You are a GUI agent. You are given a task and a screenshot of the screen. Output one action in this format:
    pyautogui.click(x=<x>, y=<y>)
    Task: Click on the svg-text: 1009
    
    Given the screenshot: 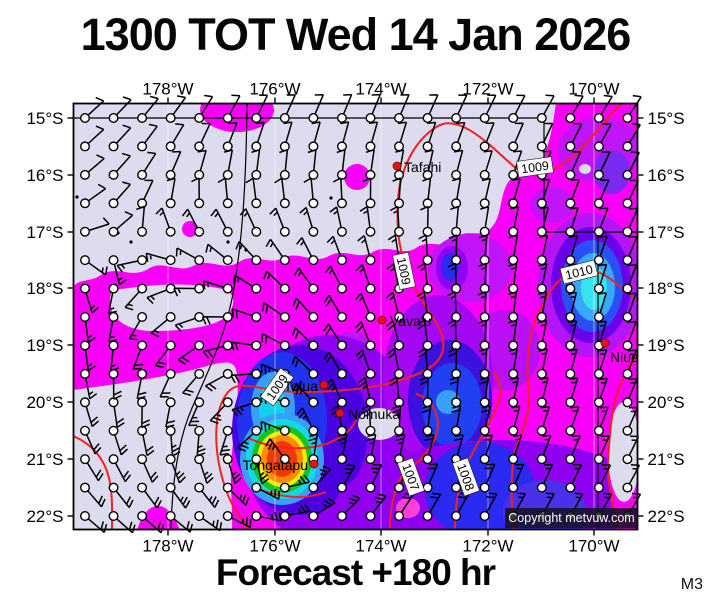 What is the action you would take?
    pyautogui.click(x=403, y=271)
    